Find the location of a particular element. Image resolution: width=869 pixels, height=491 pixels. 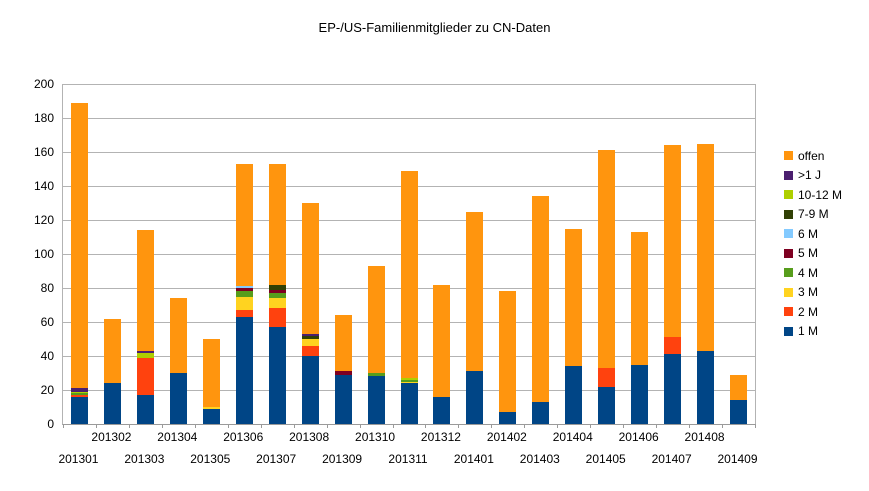

legend-item: 4 M is located at coordinates (813, 273).